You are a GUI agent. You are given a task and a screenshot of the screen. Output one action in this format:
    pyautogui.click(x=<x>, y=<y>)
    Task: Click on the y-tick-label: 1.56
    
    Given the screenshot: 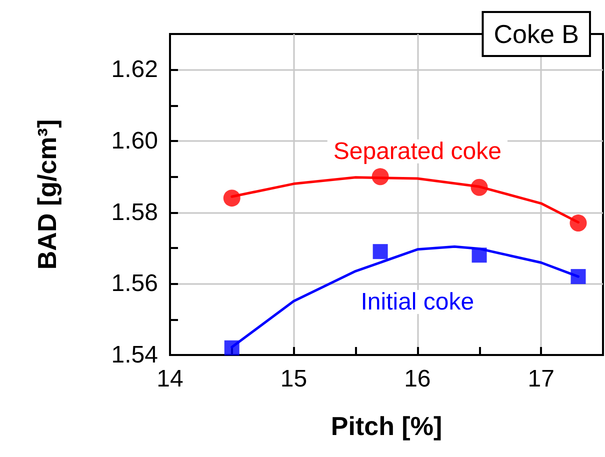 What is the action you would take?
    pyautogui.click(x=134, y=284)
    